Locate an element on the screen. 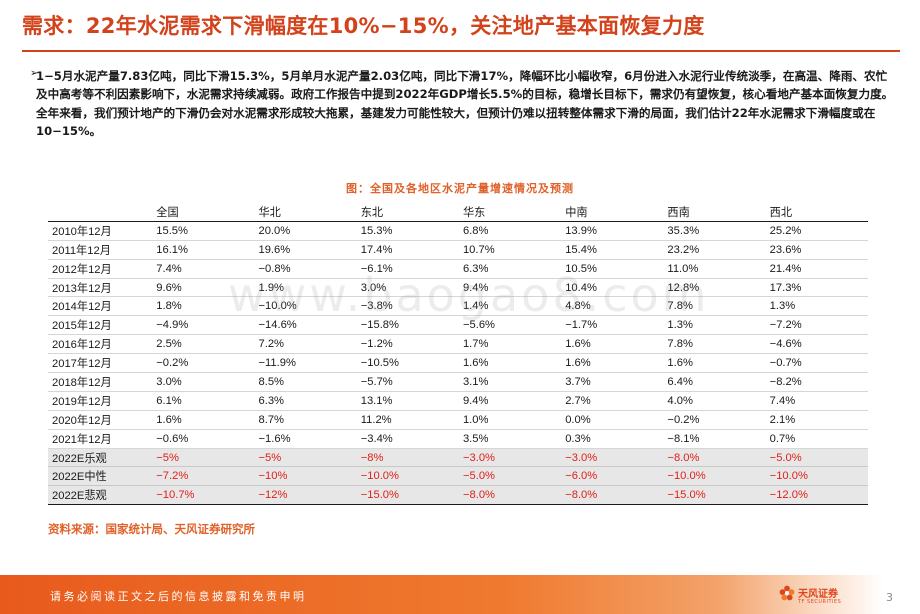  table-row: 2018年12月 3.0% 8.5% −5.7% 3.1% 3.7% 6.4% −8.2% is located at coordinates (458, 382).